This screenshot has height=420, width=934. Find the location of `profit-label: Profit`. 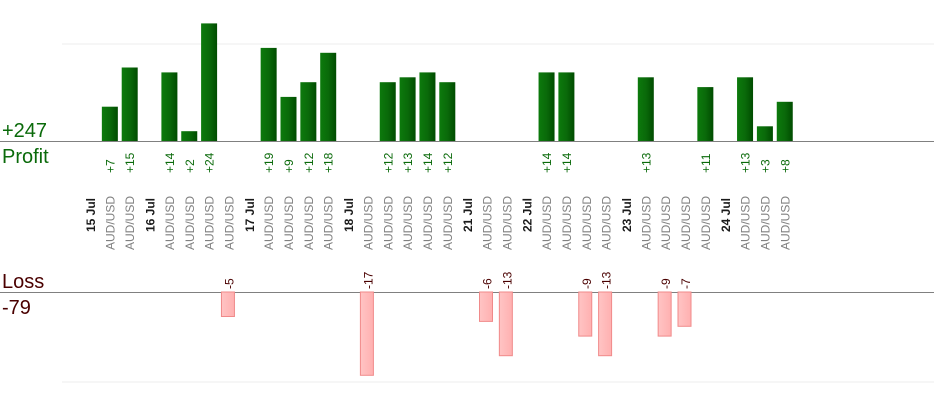

profit-label: Profit is located at coordinates (25, 157).